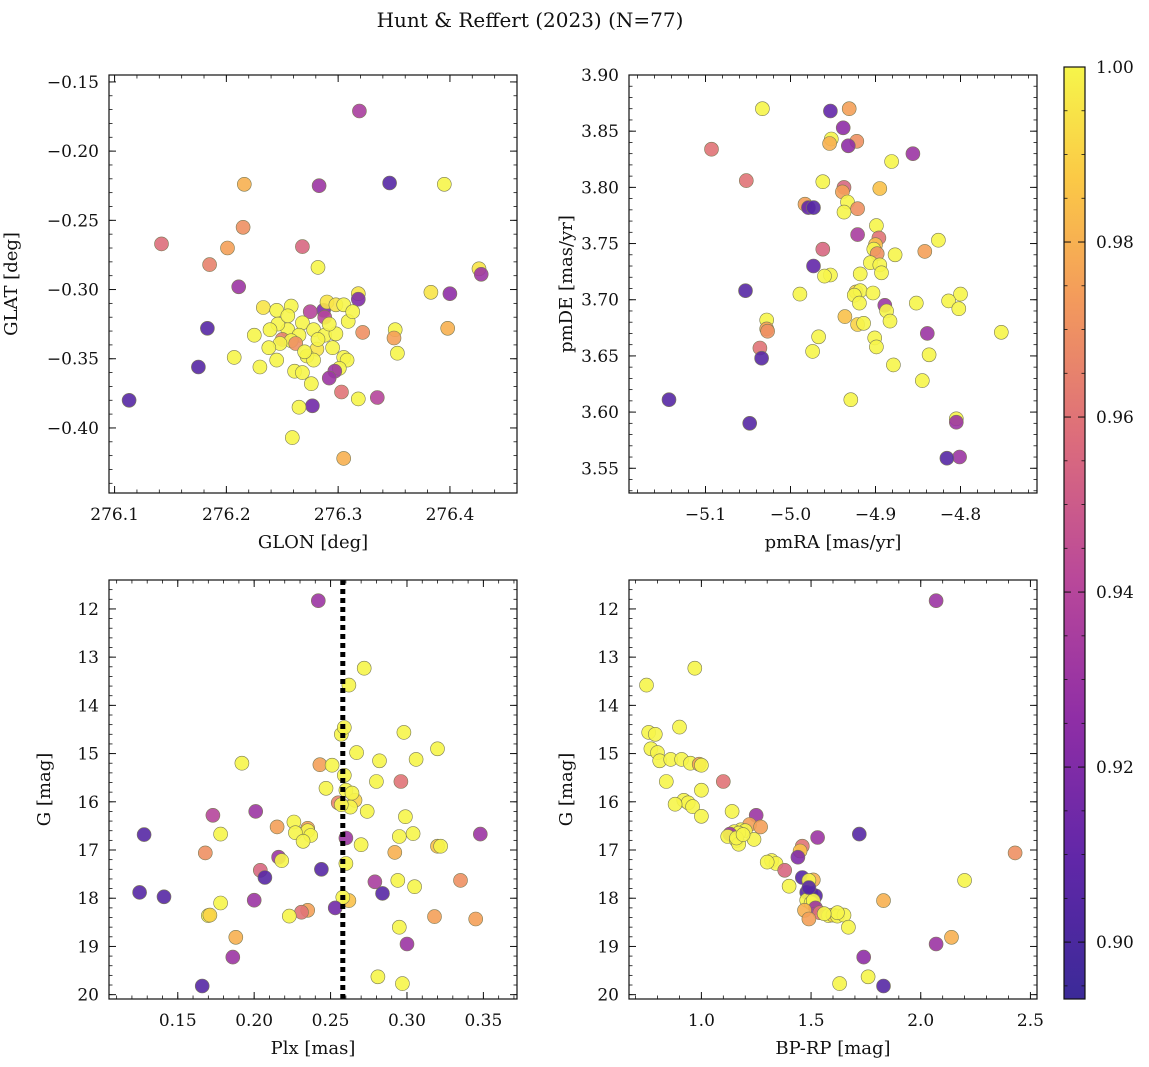  Describe the element at coordinates (226, 515) in the screenshot. I see `x-tick-label: 276.2` at that location.